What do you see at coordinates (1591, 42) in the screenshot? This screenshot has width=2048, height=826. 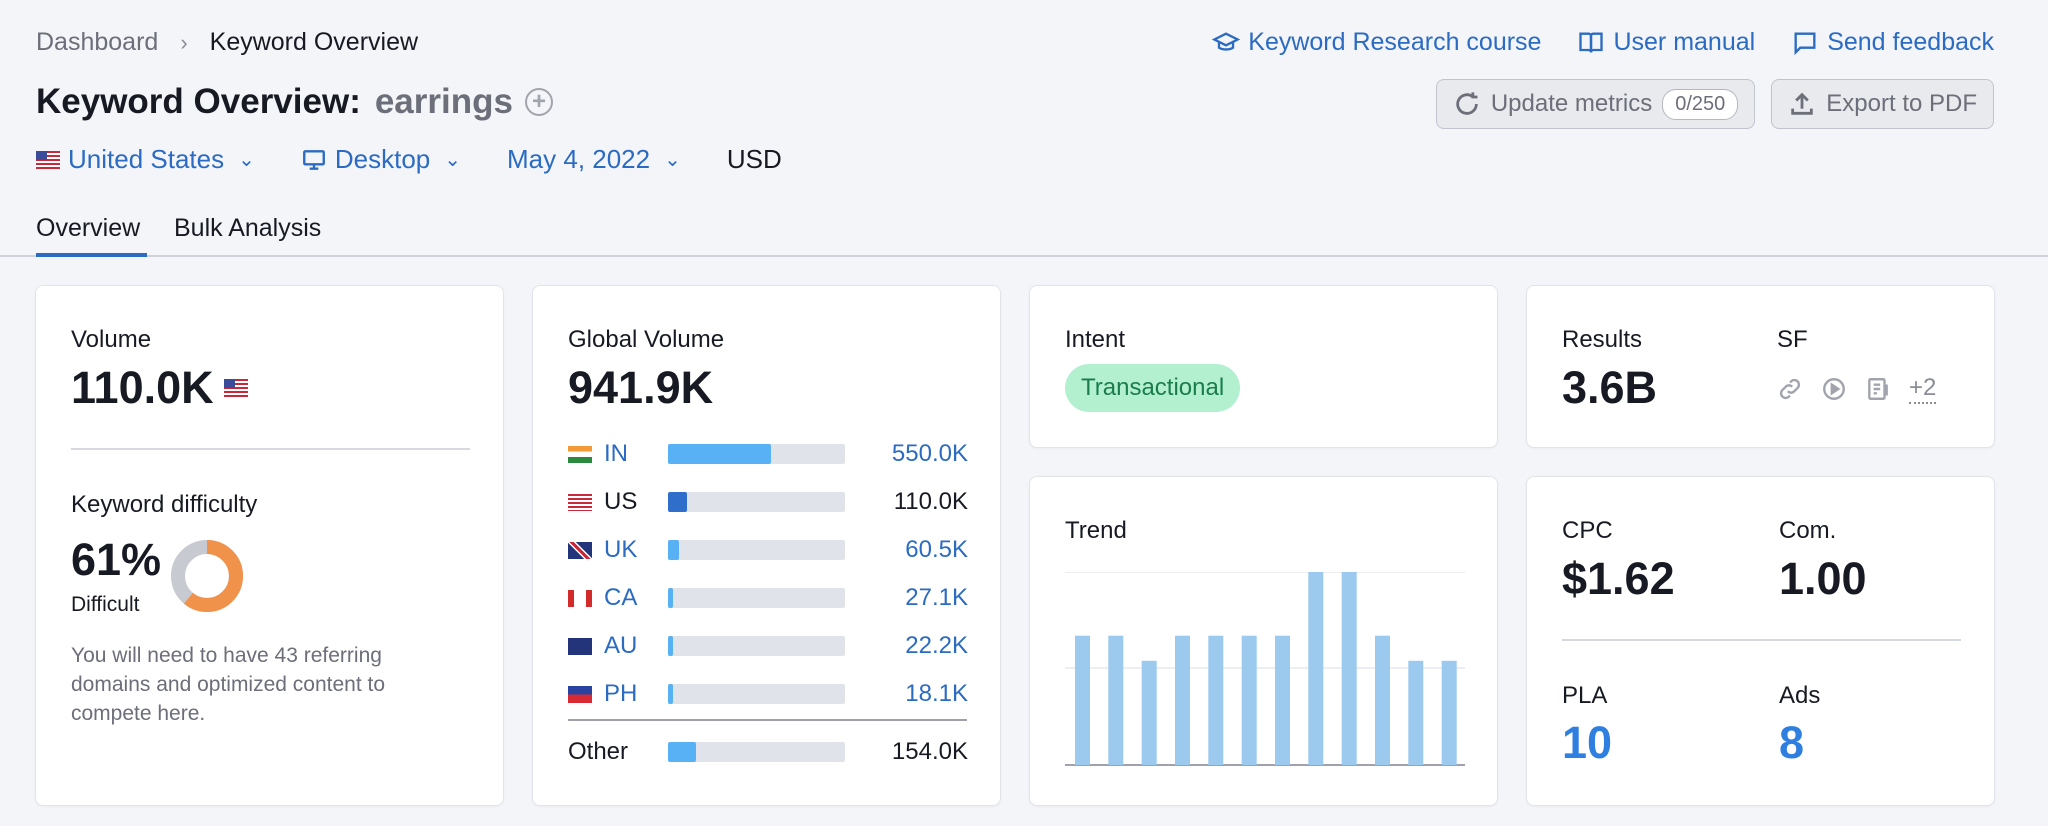 I see `book-icon` at bounding box center [1591, 42].